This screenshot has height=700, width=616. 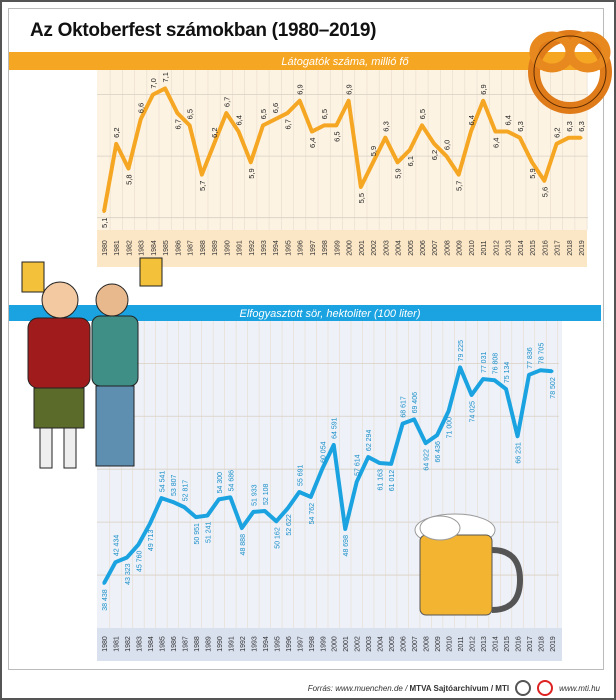 What do you see at coordinates (227, 248) in the screenshot?
I see `visitors-year-label: 1990` at bounding box center [227, 248].